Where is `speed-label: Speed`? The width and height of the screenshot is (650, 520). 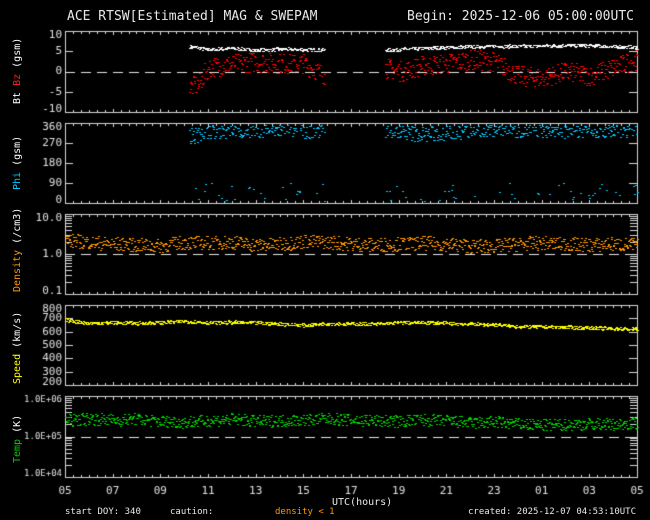
speed-label: Speed is located at coordinates (17, 368).